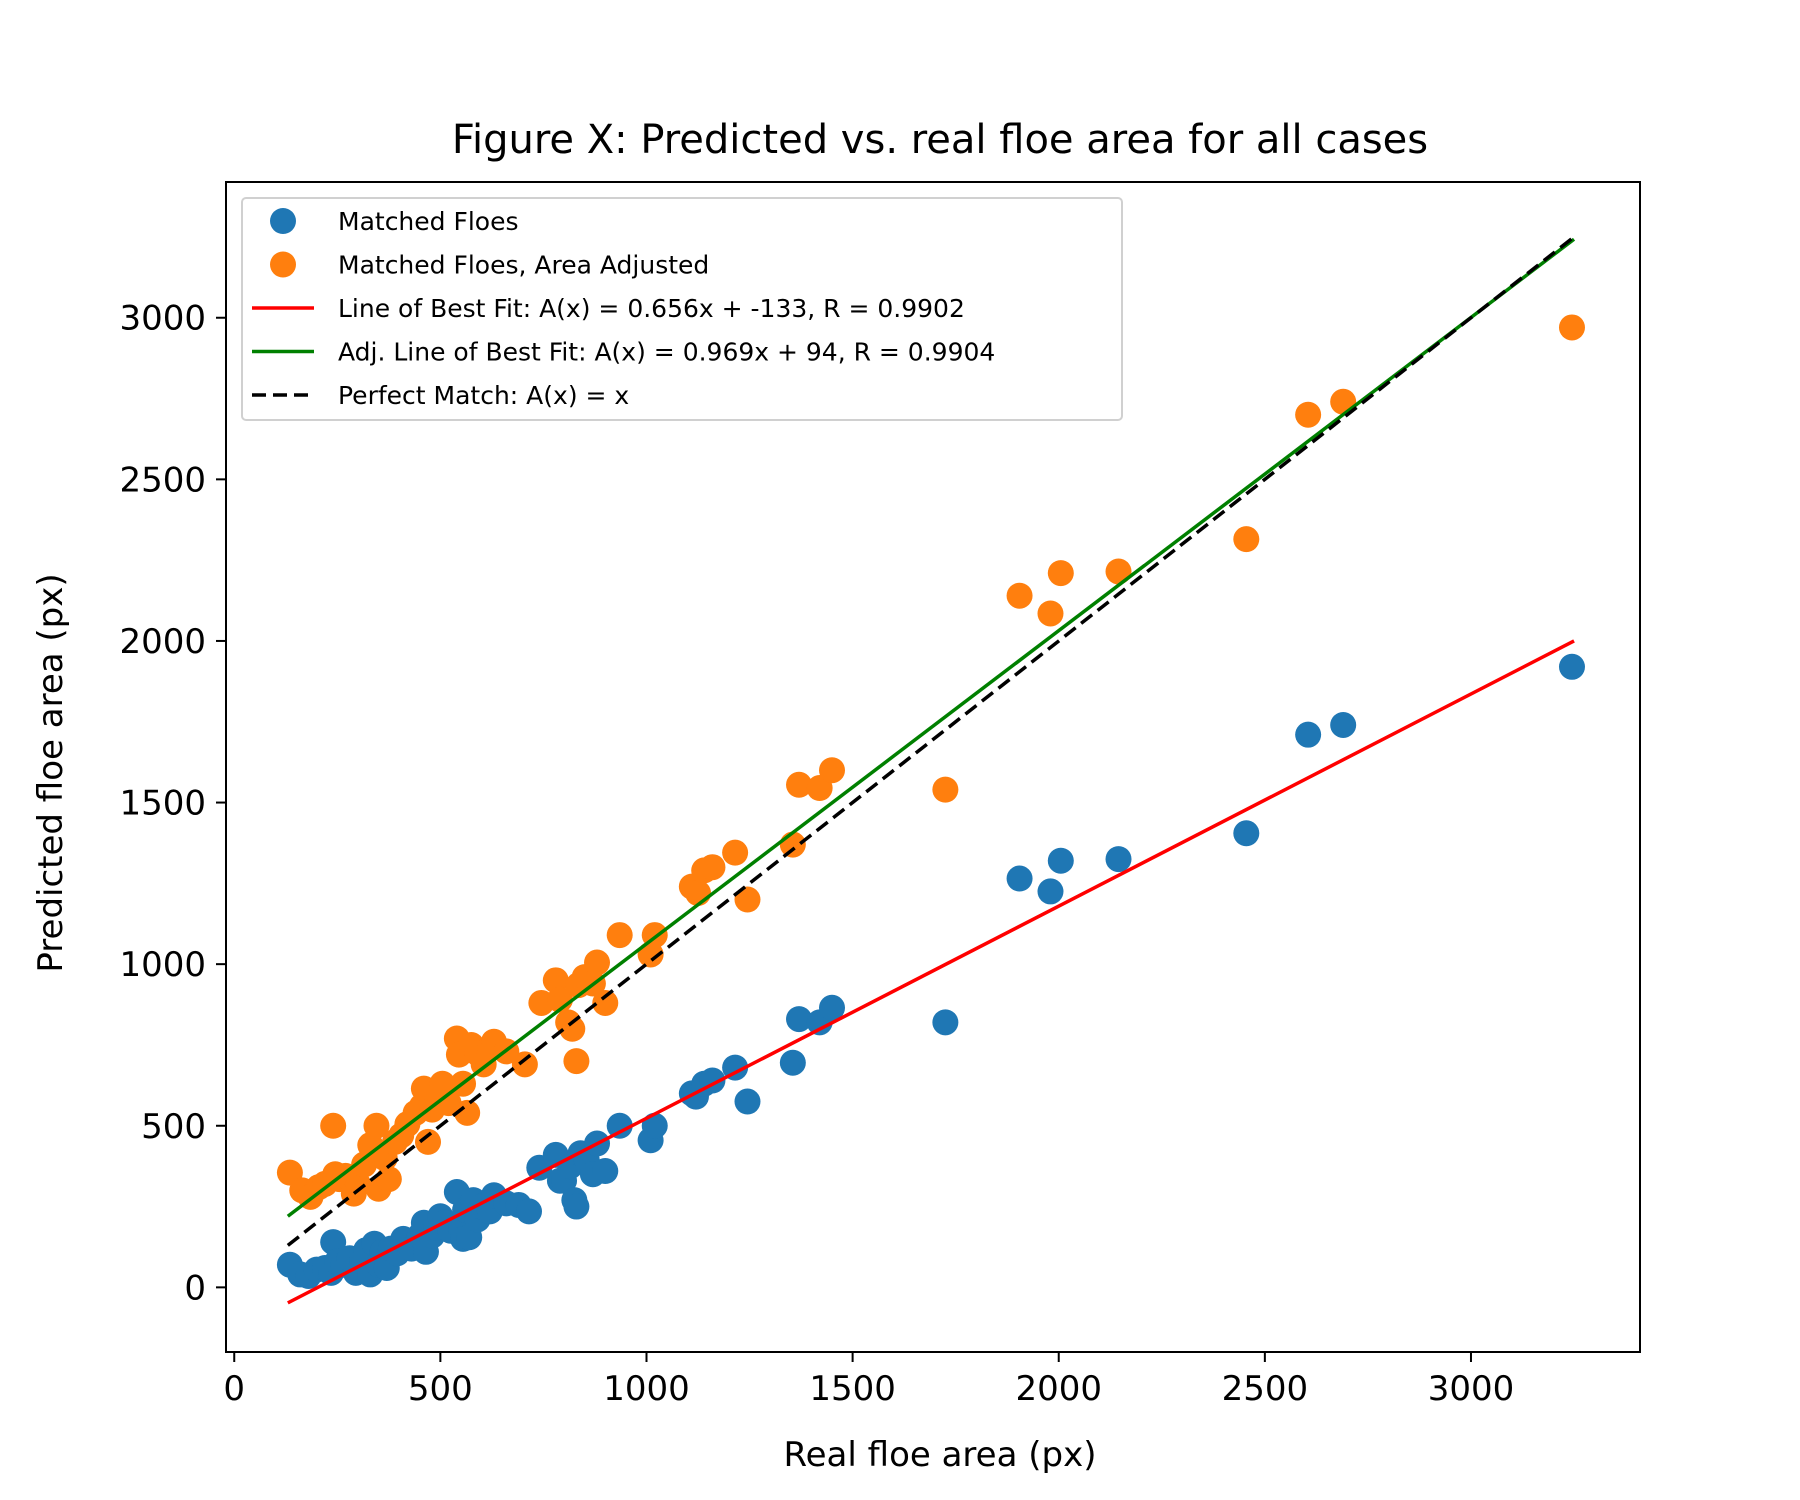 This screenshot has height=1500, width=1800. What do you see at coordinates (440, 1389) in the screenshot?
I see `x-tick-label-500: 500` at bounding box center [440, 1389].